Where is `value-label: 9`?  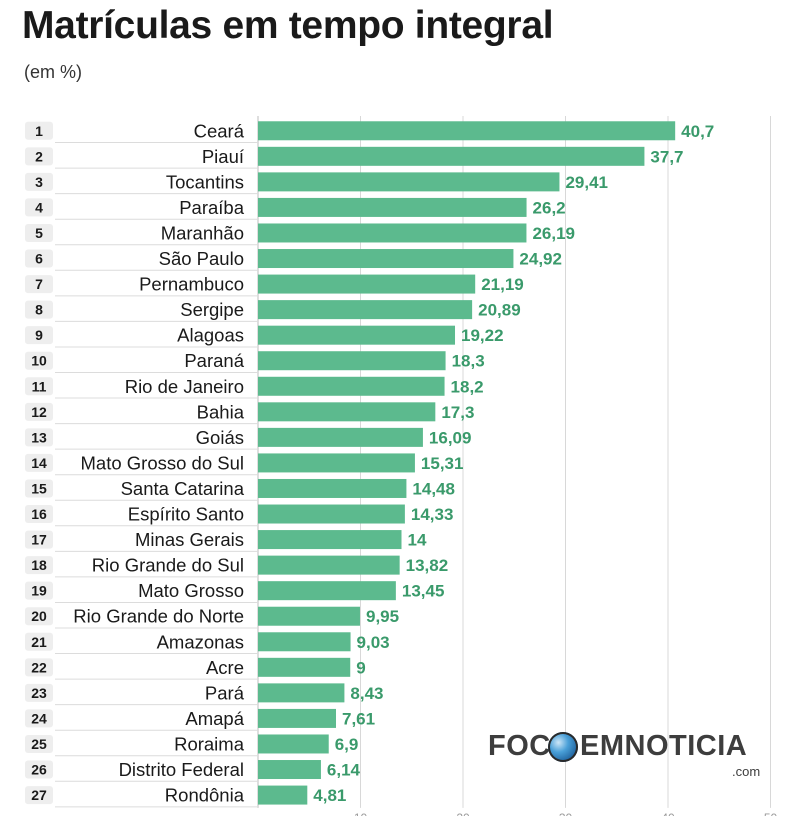
value-label: 9 is located at coordinates (360, 667).